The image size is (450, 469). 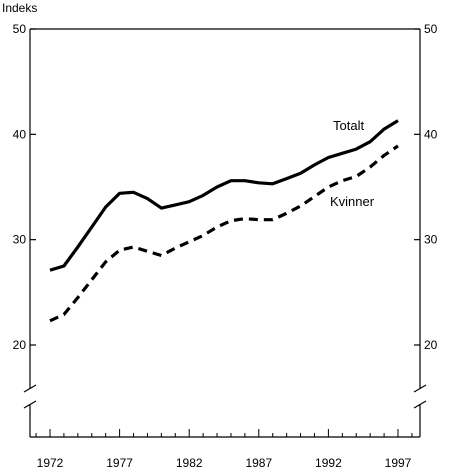 What do you see at coordinates (20, 29) in the screenshot?
I see `y-tick-label-left: 50` at bounding box center [20, 29].